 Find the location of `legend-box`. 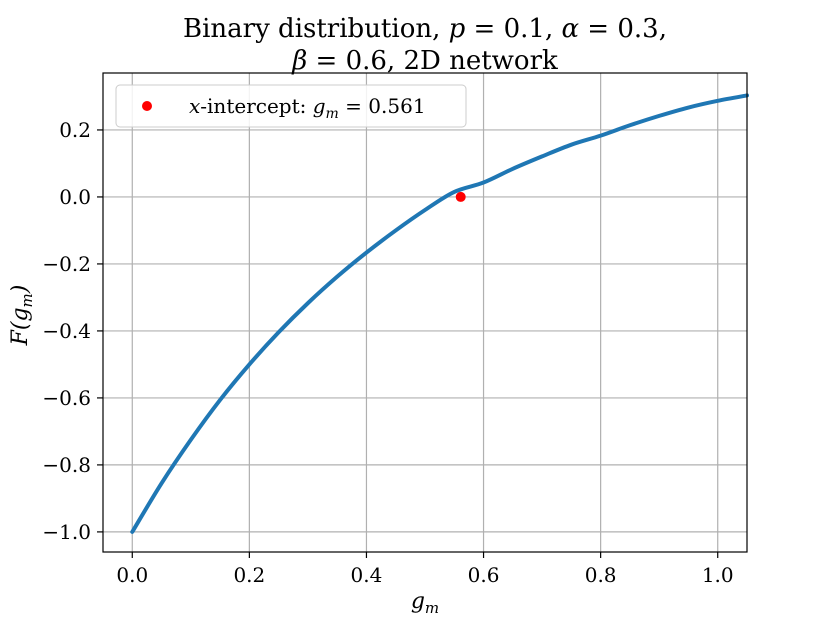

legend-box is located at coordinates (291, 106).